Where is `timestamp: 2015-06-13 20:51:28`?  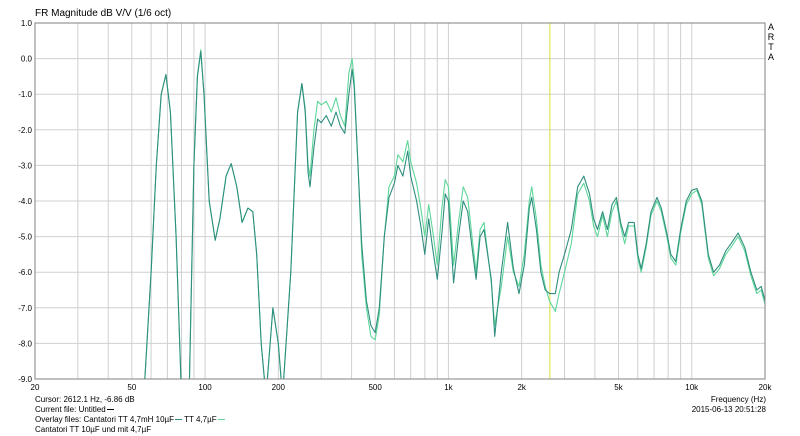
timestamp: 2015-06-13 20:51:28 is located at coordinates (728, 409).